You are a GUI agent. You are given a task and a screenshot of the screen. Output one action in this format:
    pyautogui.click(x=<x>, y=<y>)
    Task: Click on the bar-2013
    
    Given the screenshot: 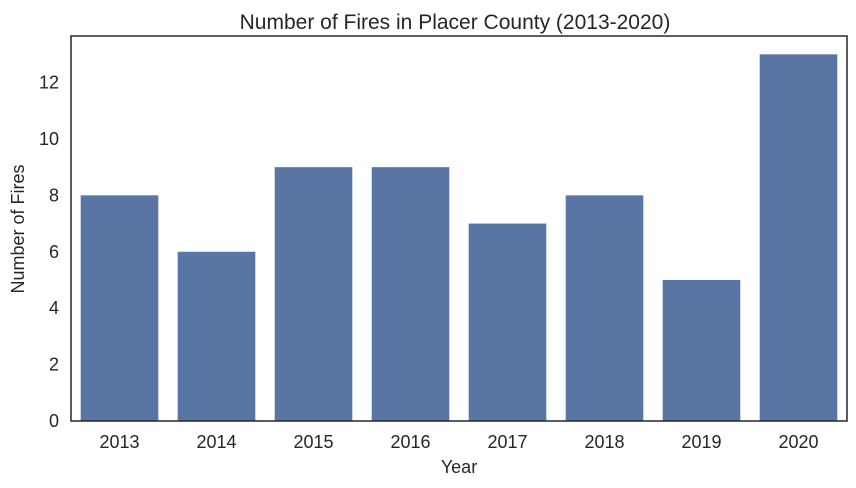 What is the action you would take?
    pyautogui.click(x=119, y=308)
    